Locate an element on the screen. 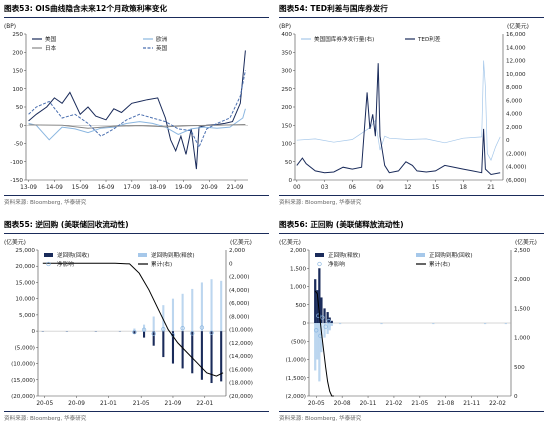 This screenshot has height=433, width=550. x-tick-label: 21-11 is located at coordinates (471, 404).